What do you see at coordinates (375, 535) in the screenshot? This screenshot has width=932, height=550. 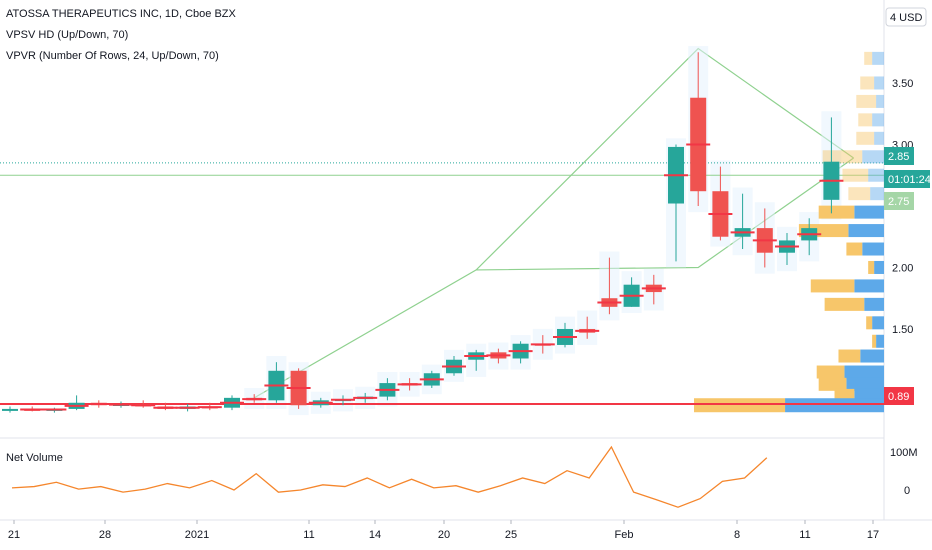 I see `time-tick-label: 14` at bounding box center [375, 535].